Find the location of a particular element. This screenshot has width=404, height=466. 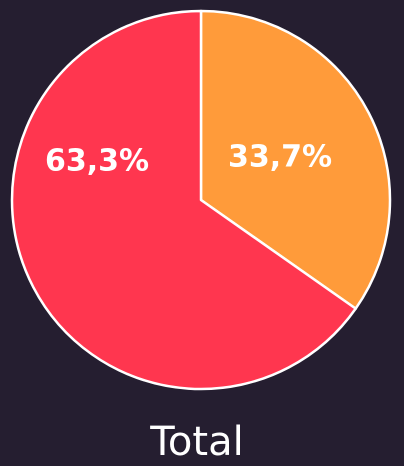

slice-label-0: 33,7% is located at coordinates (280, 157).